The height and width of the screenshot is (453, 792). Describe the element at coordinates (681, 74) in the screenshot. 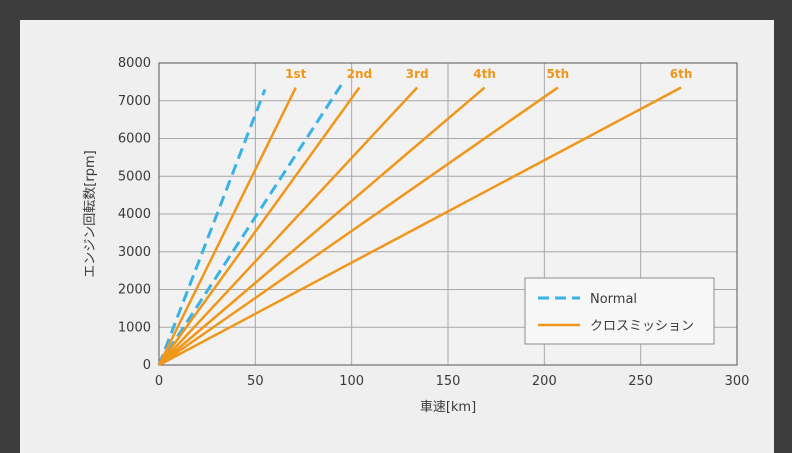

I see `gear-label-6th: 6th` at that location.